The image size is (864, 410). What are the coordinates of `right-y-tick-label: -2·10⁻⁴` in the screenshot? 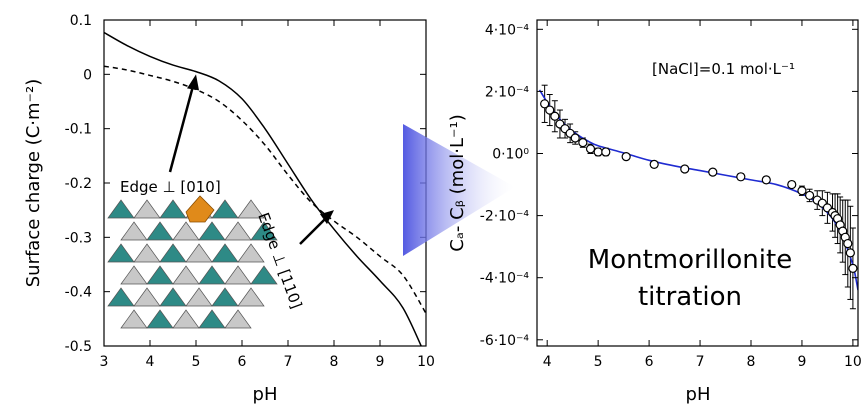 It's located at (505, 217).